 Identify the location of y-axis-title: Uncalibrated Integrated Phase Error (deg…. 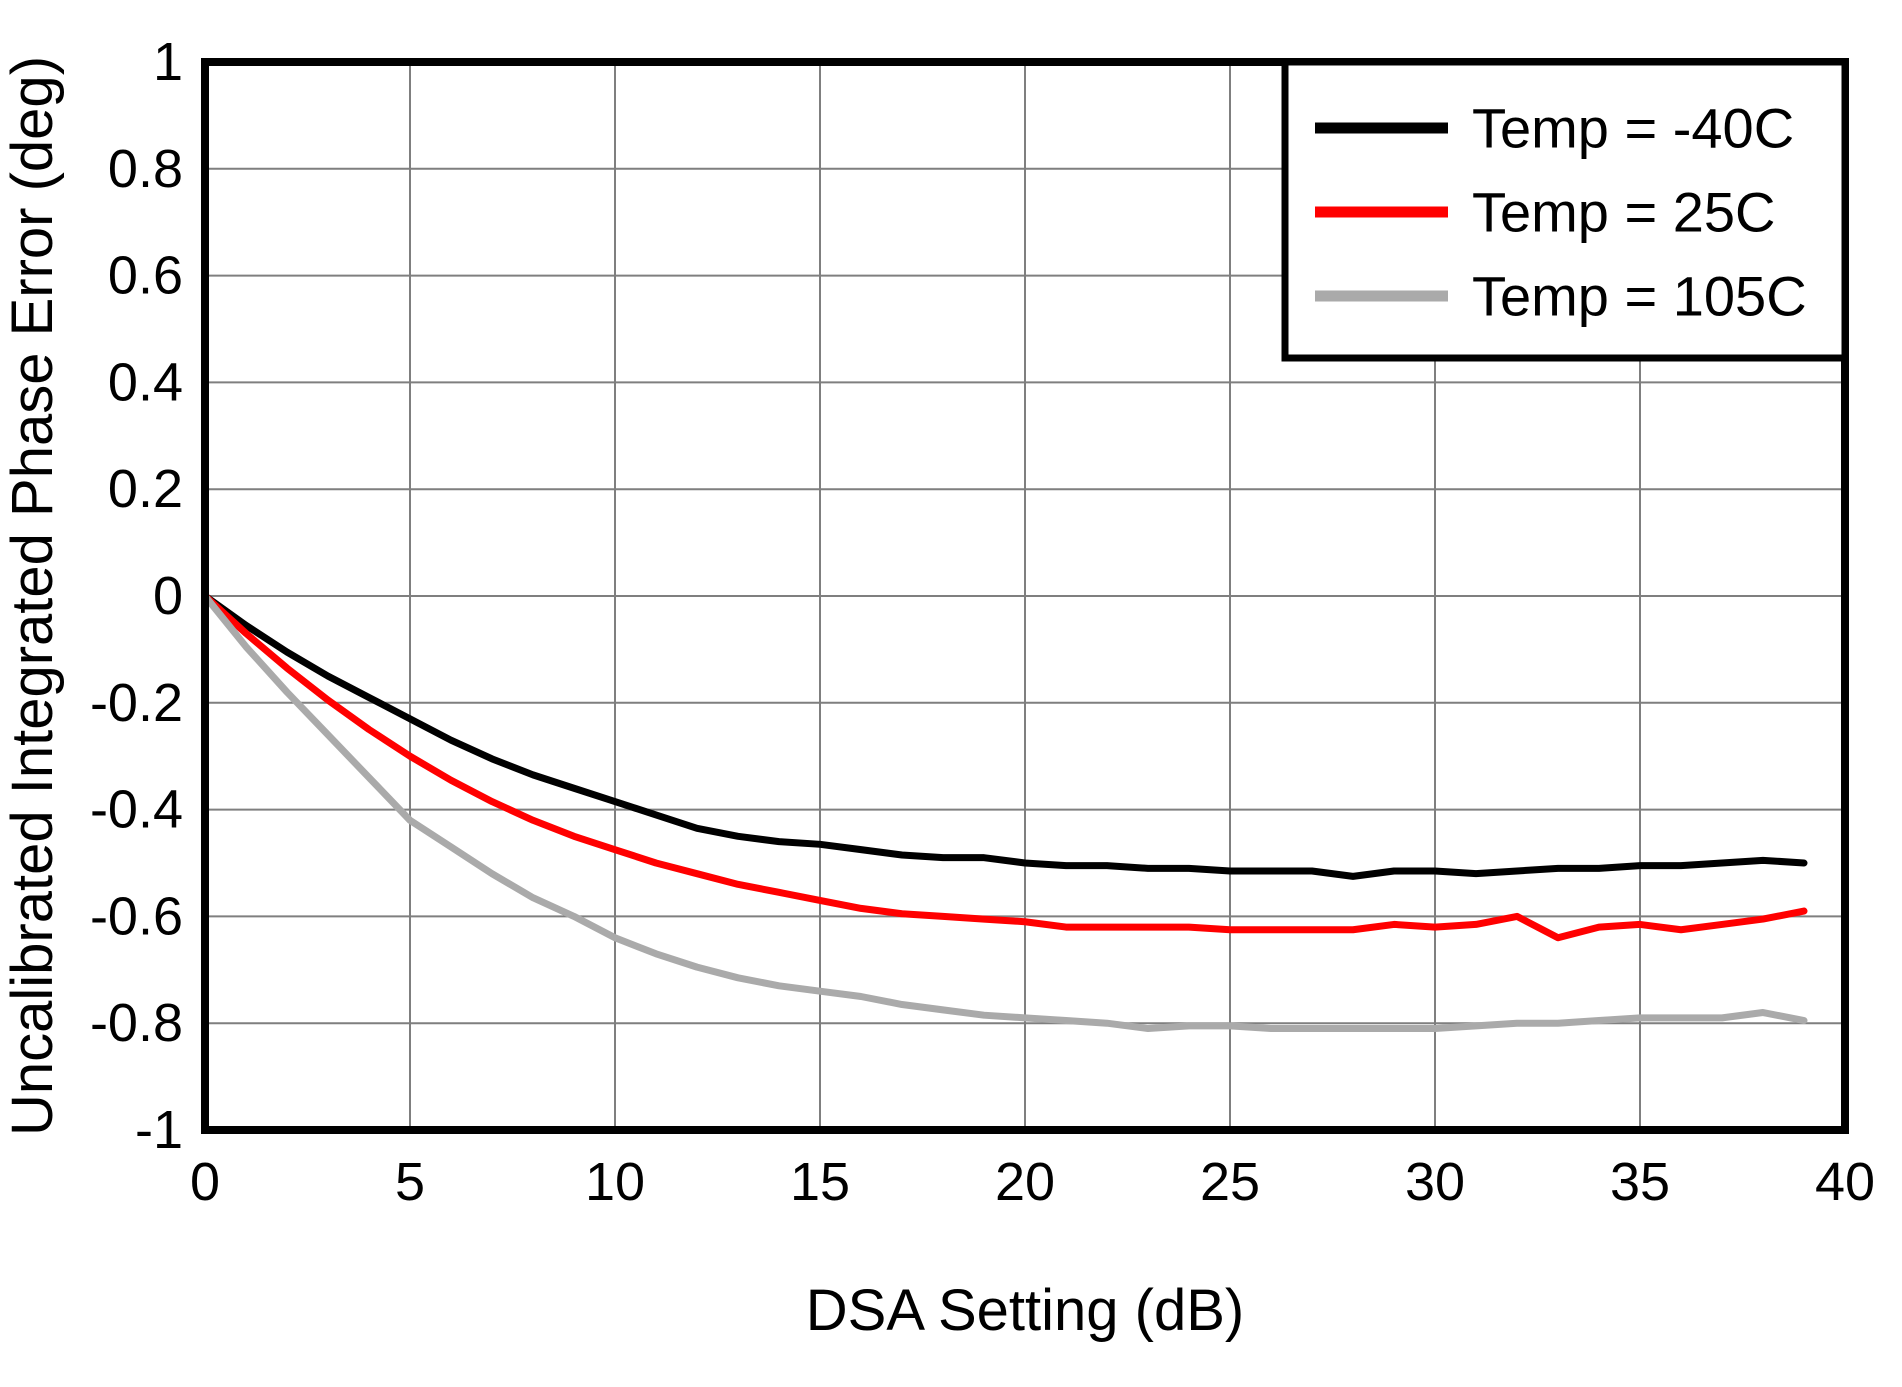
(32, 596).